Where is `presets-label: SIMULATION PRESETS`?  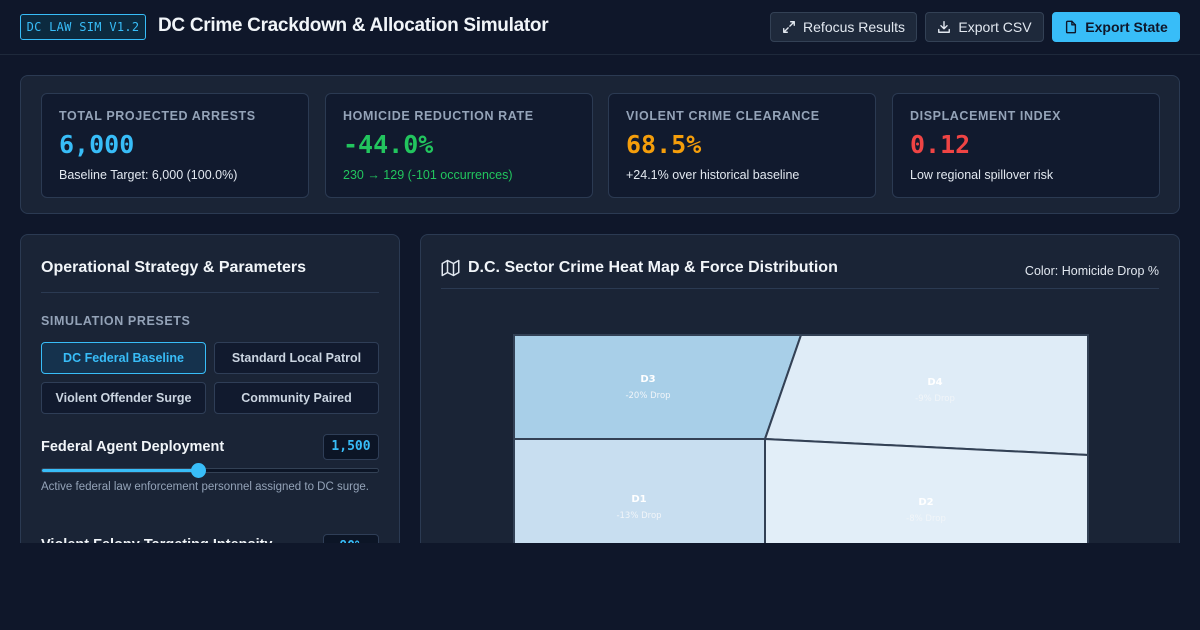 presets-label: SIMULATION PRESETS is located at coordinates (116, 321).